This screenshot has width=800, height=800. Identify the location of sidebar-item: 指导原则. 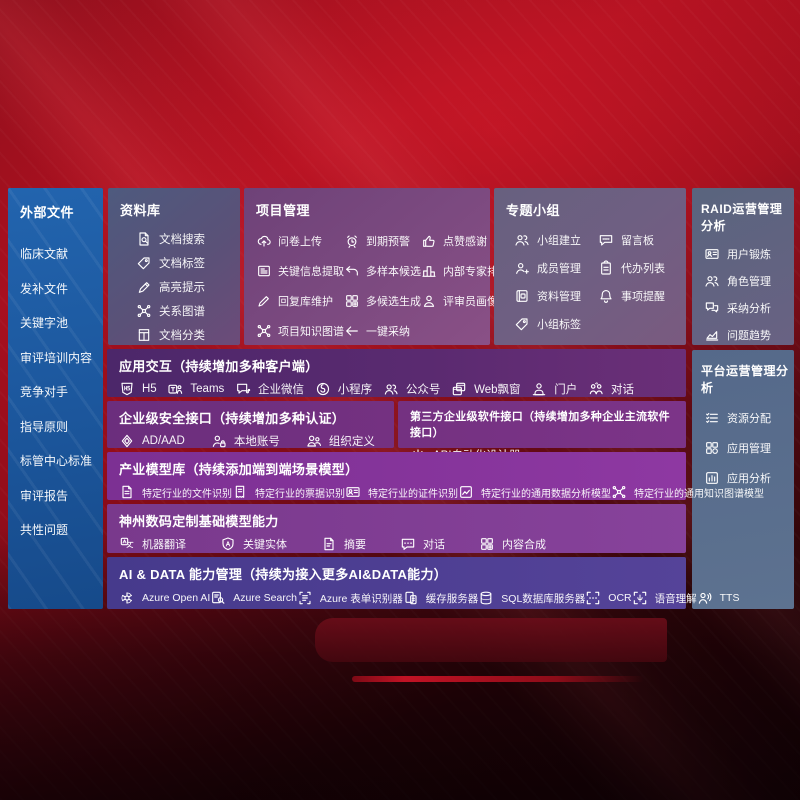
(58, 426).